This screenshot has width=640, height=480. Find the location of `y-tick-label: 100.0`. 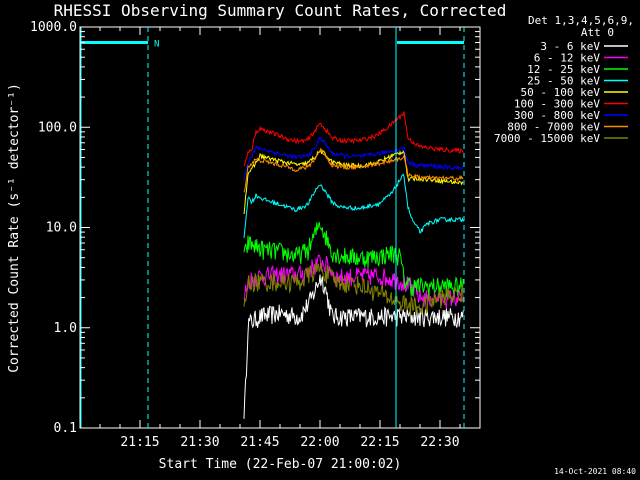

y-tick-label: 100.0 is located at coordinates (57, 127).